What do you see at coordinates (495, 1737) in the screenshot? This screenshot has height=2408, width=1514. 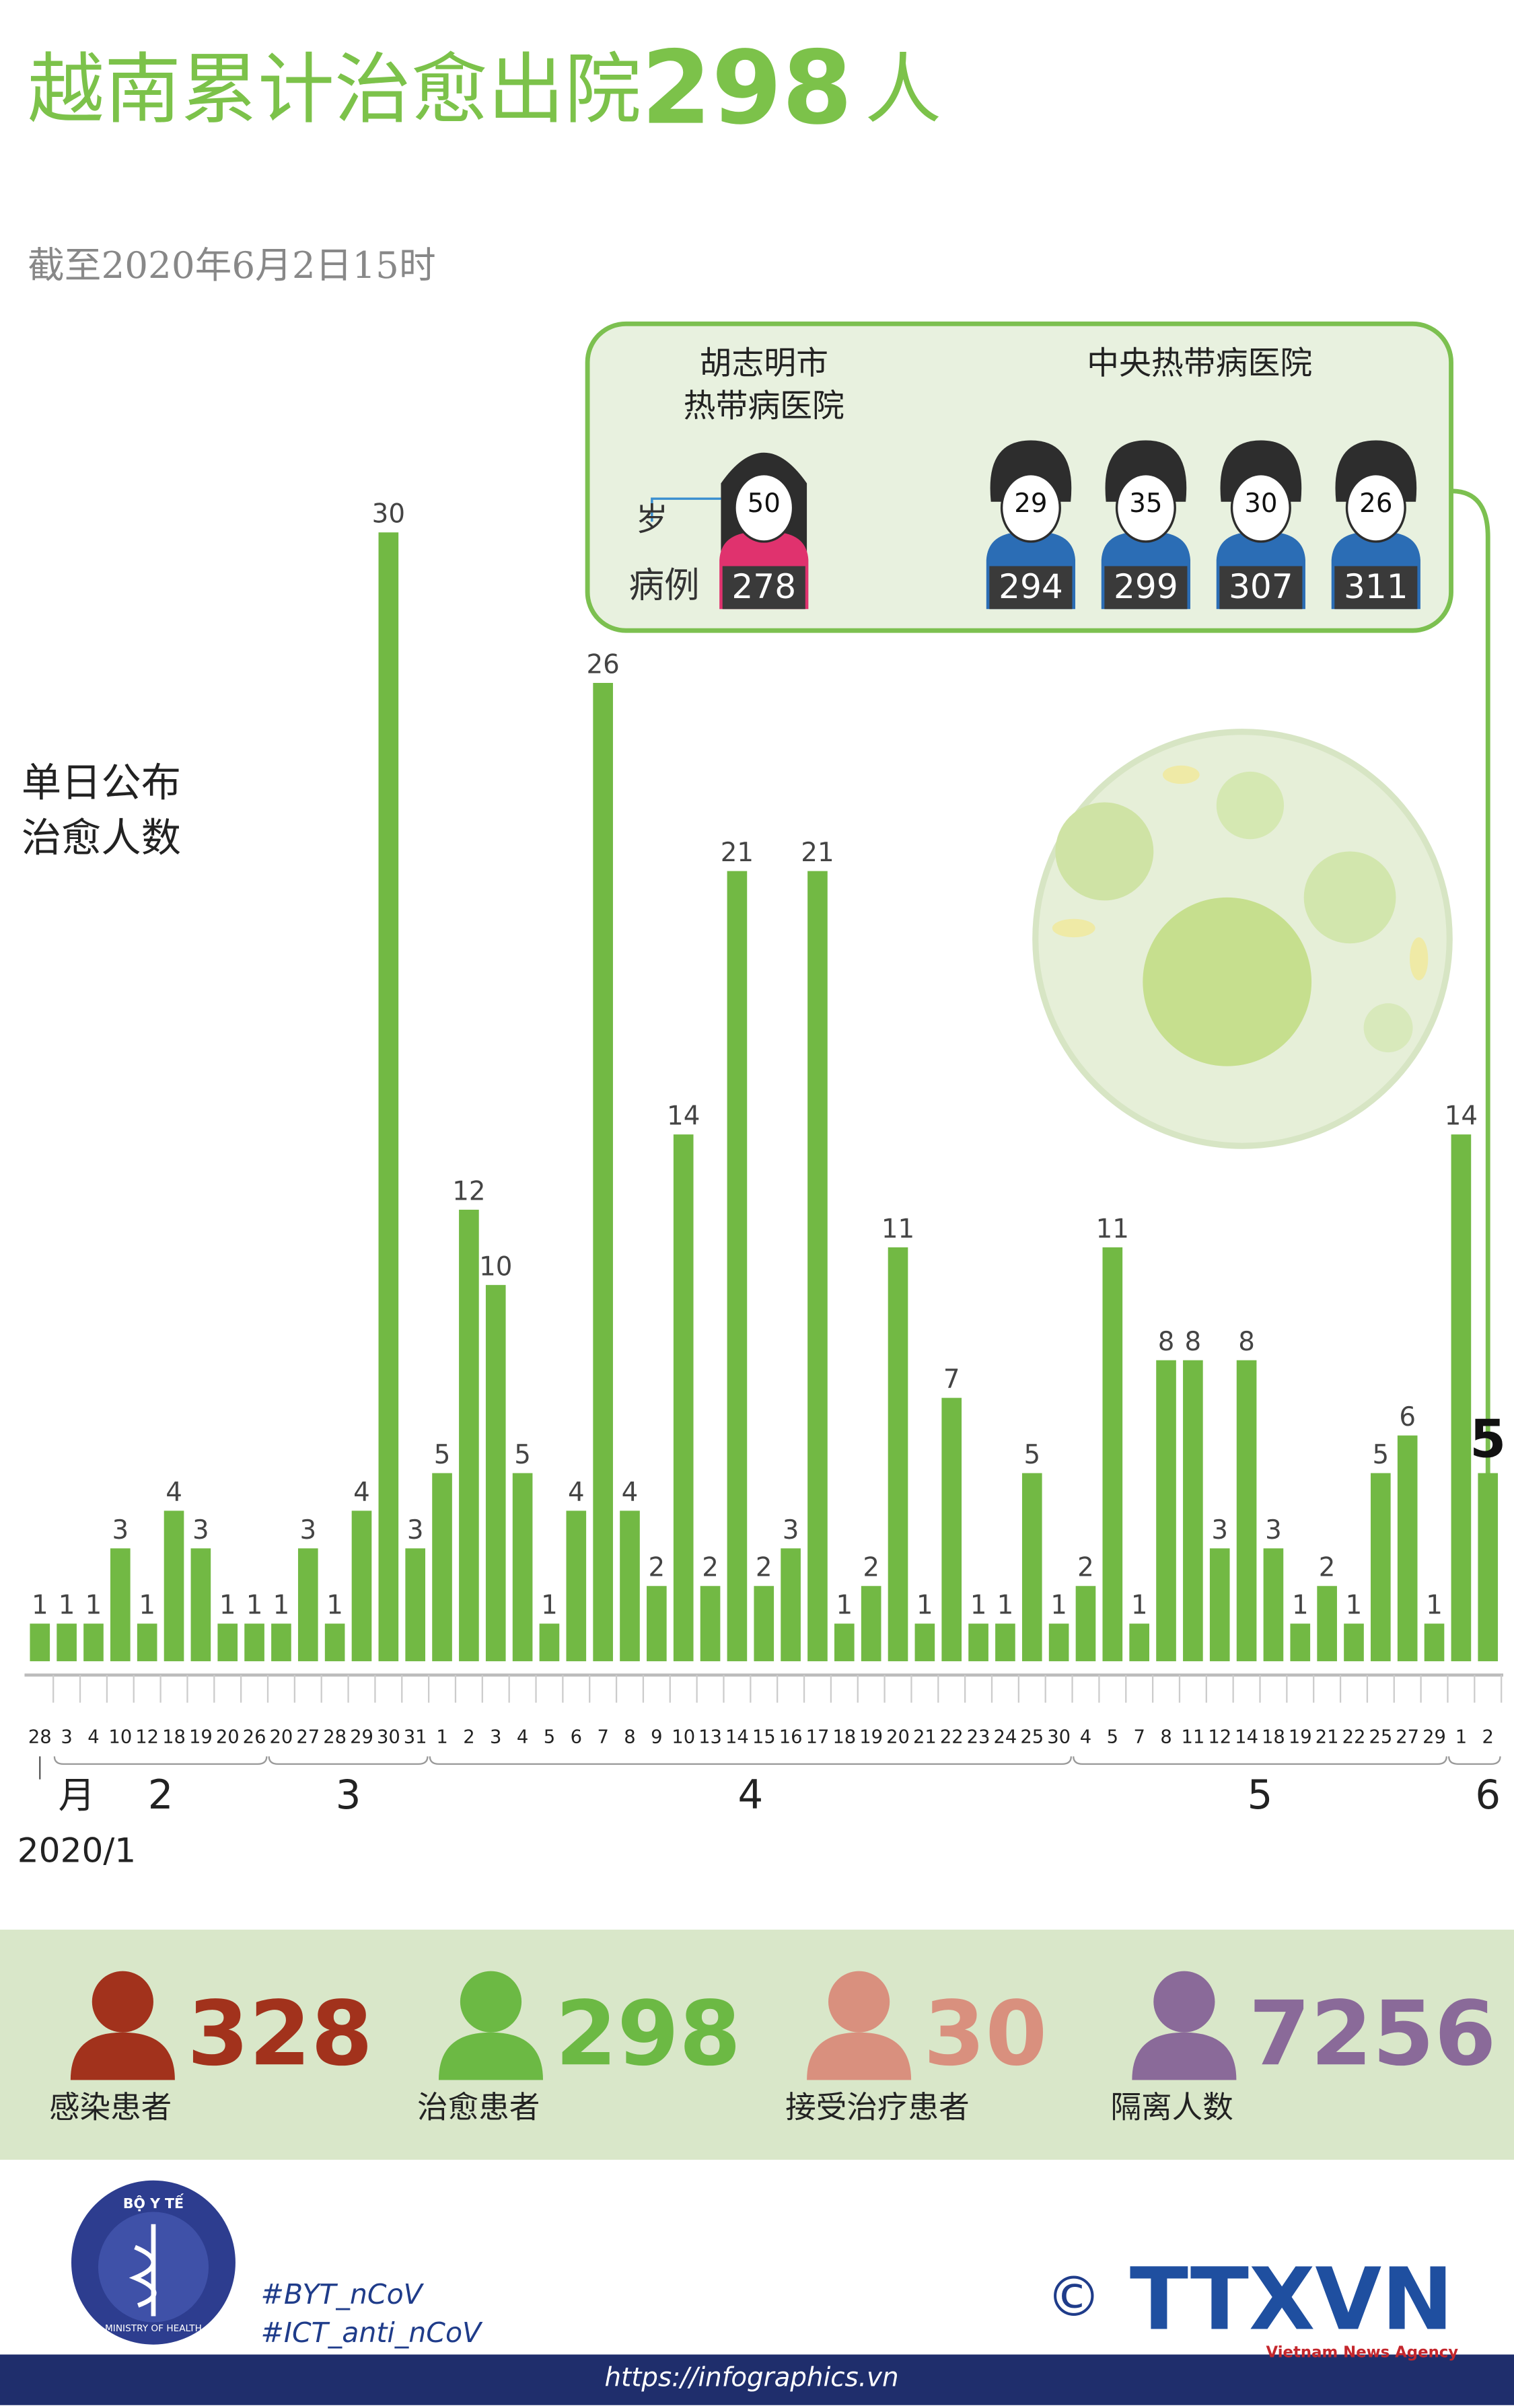 I see `x-tick-label: 3` at bounding box center [495, 1737].